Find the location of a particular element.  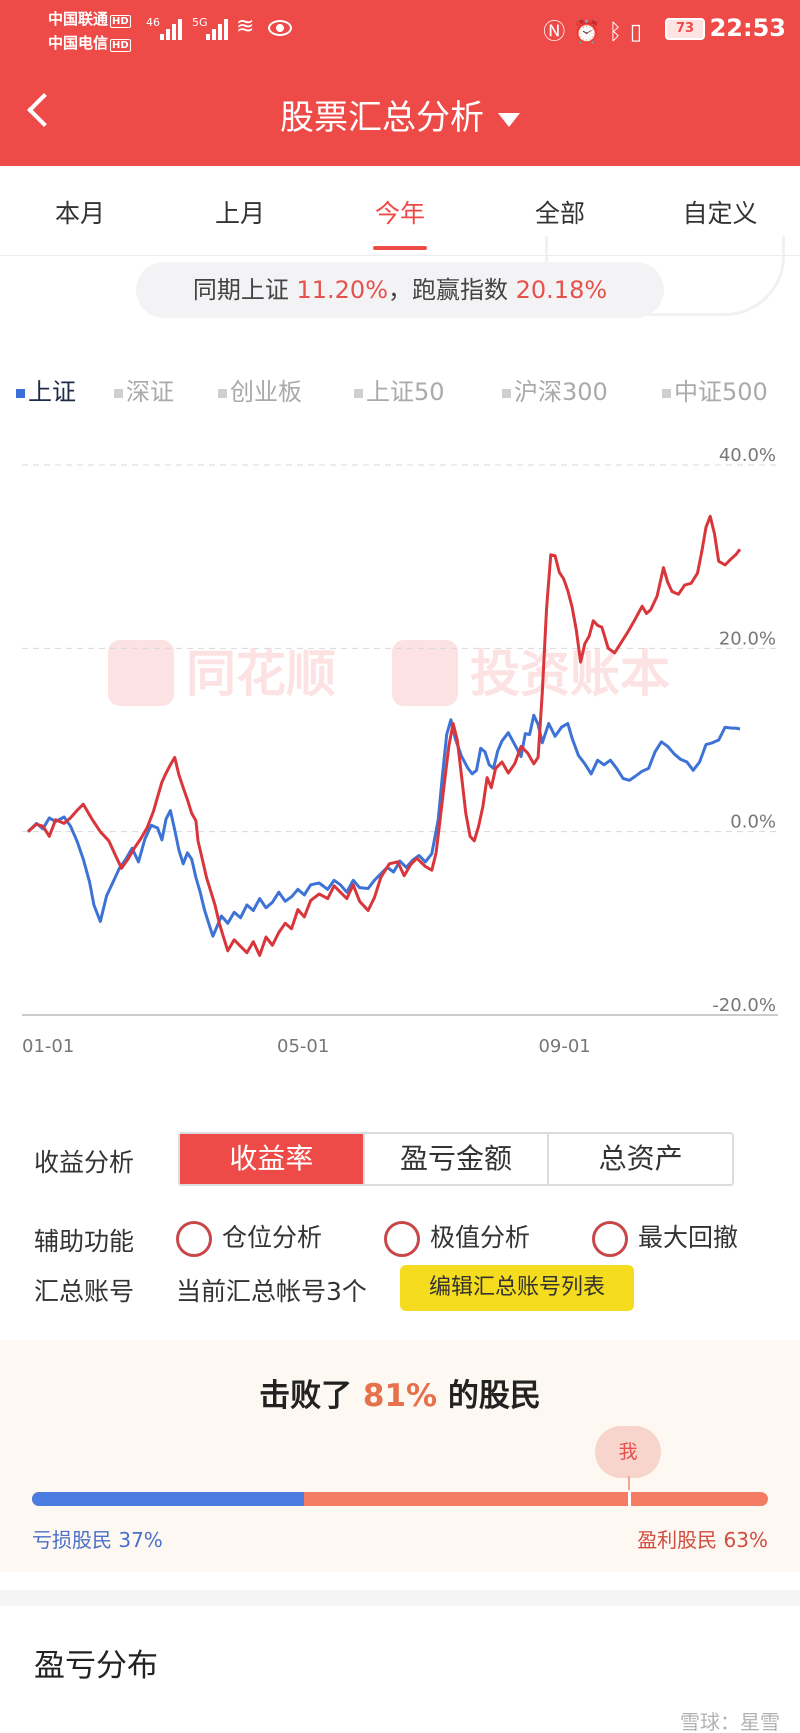

index-label: 中证500 is located at coordinates (721, 392).